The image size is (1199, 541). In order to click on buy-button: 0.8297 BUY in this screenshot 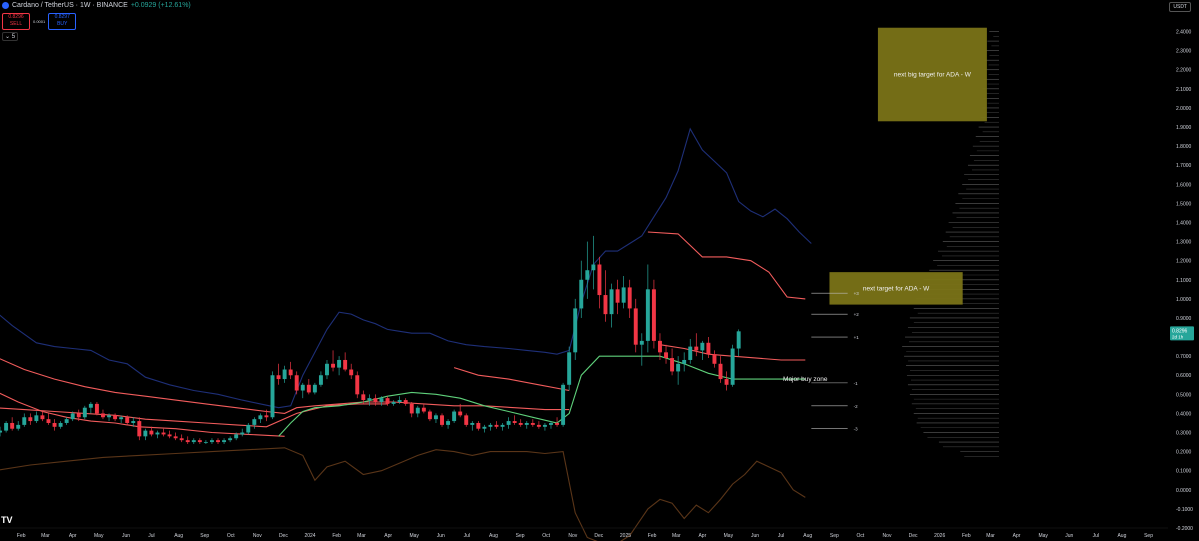, I will do `click(62, 21)`.